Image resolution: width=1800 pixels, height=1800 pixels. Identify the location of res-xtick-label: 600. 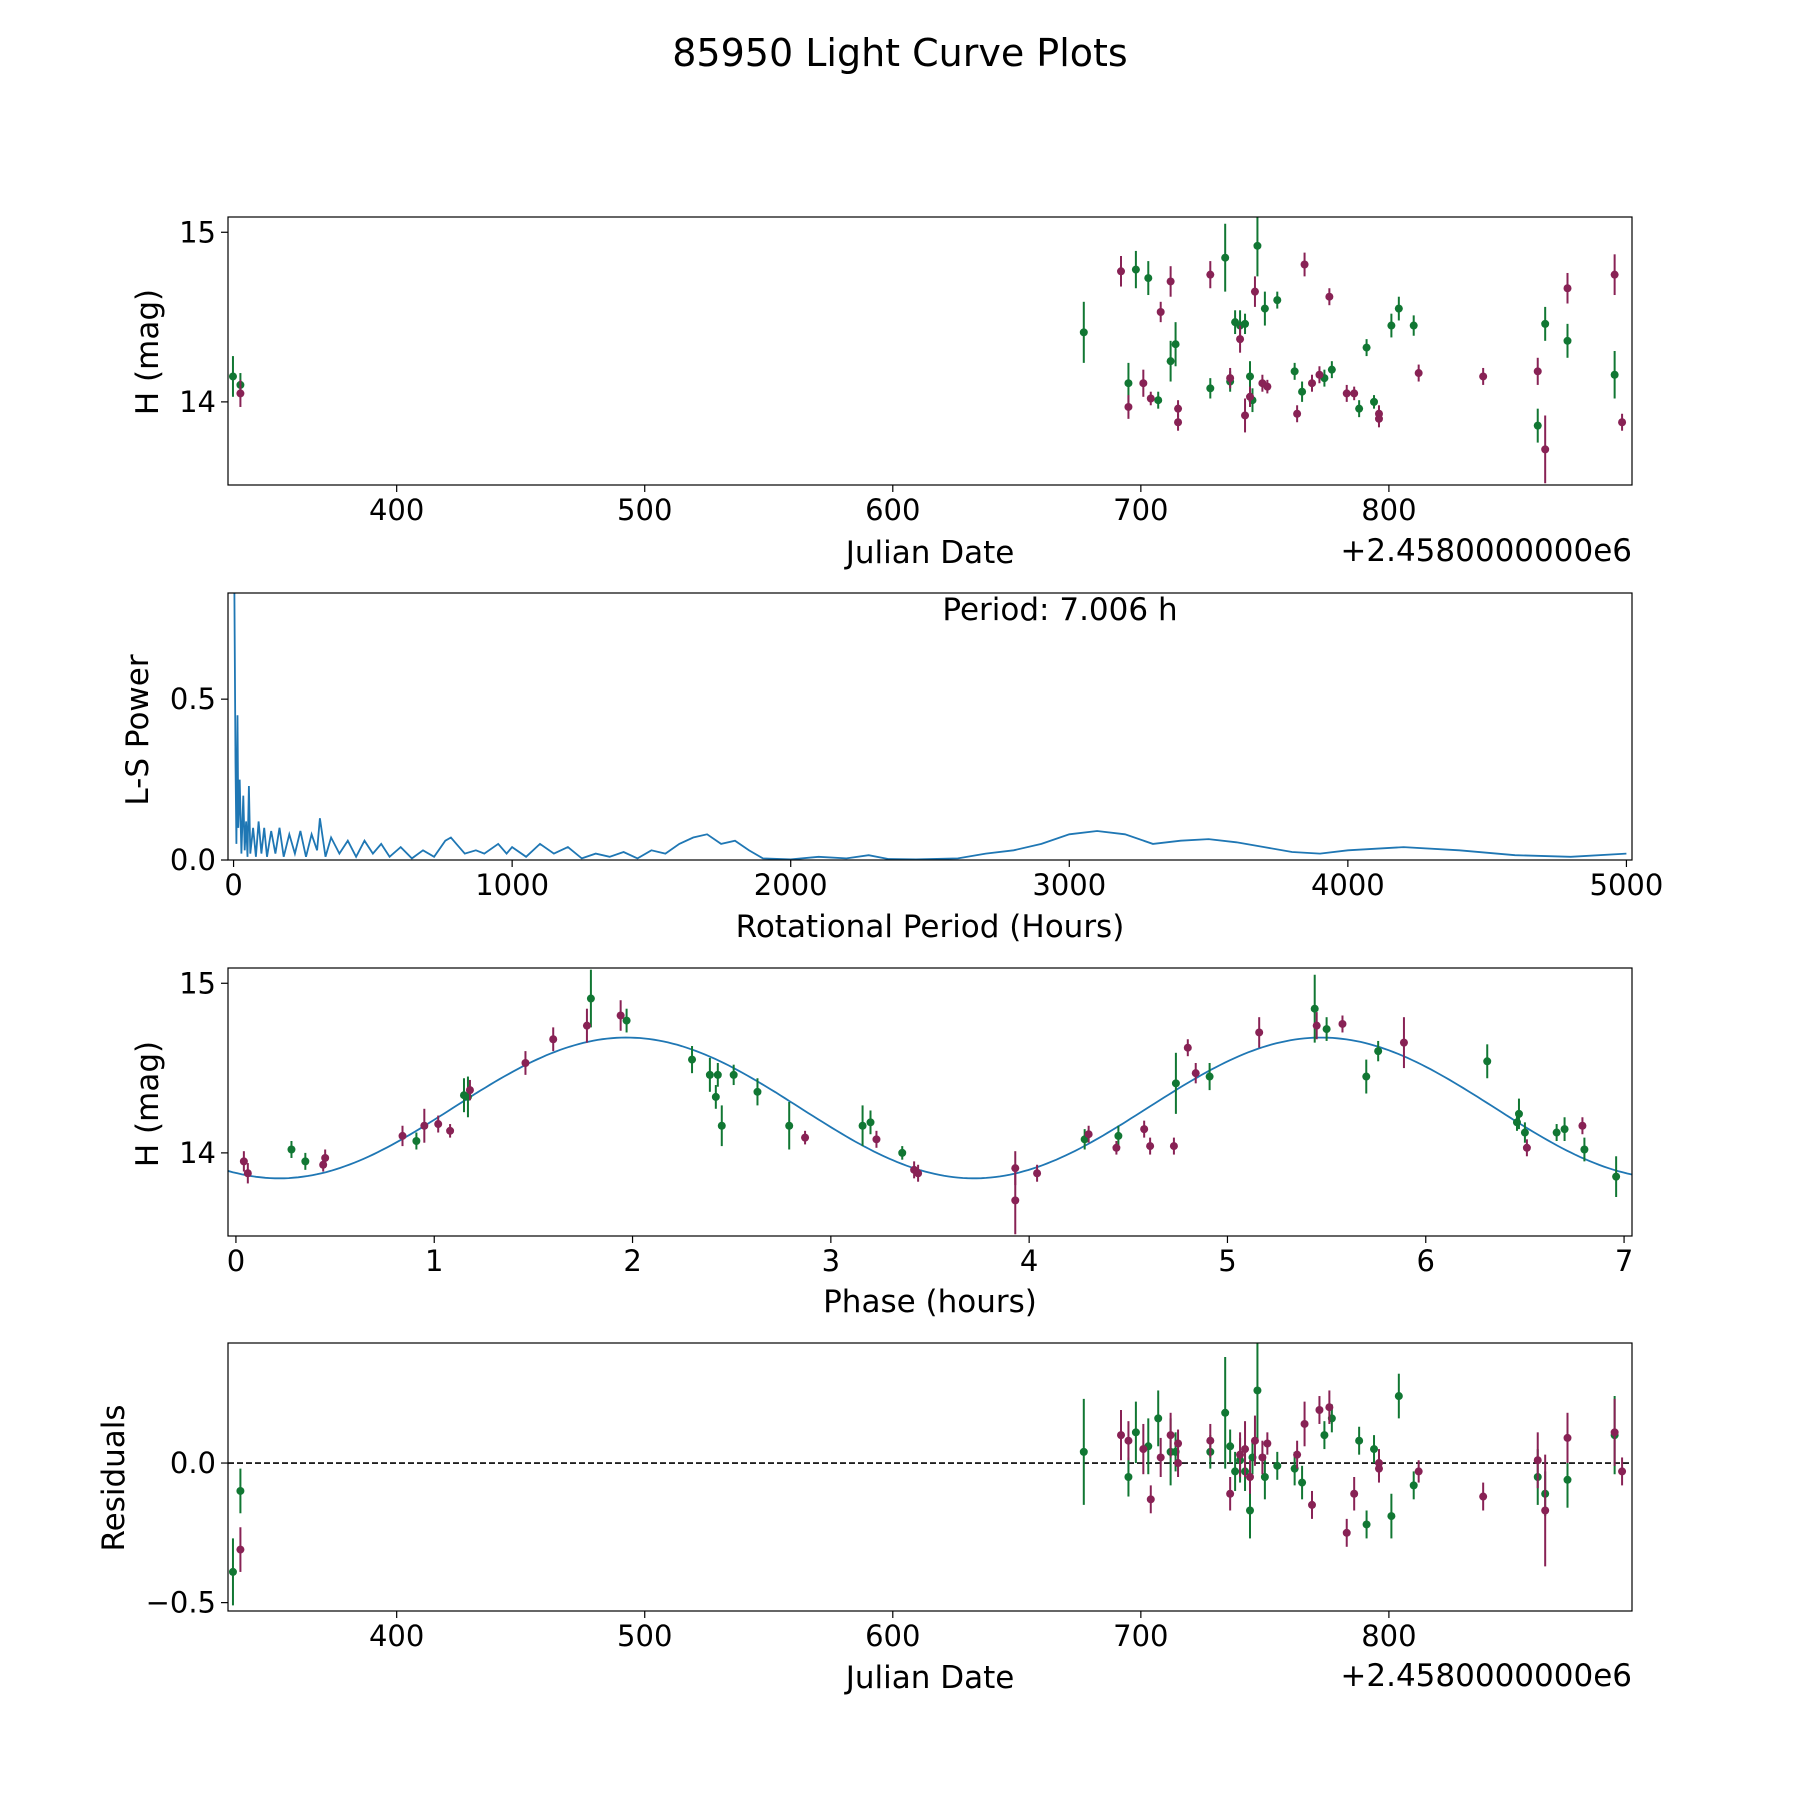
(892, 1636).